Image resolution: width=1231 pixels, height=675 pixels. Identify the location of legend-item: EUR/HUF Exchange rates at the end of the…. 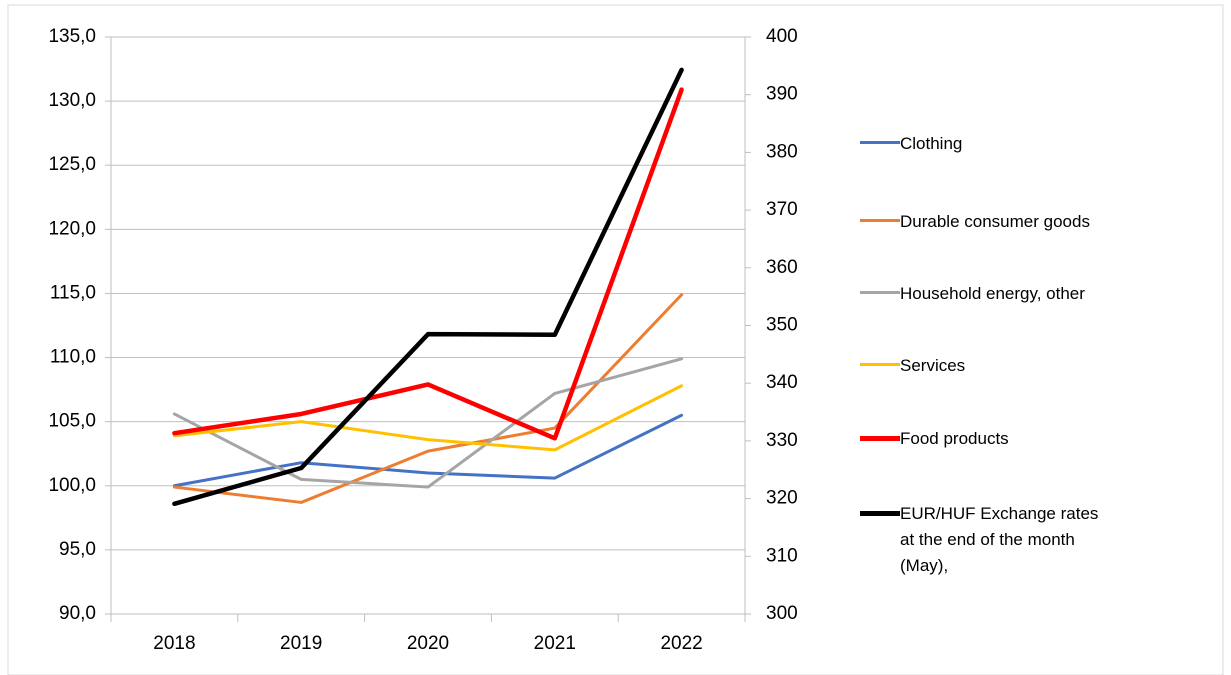
(1030, 540).